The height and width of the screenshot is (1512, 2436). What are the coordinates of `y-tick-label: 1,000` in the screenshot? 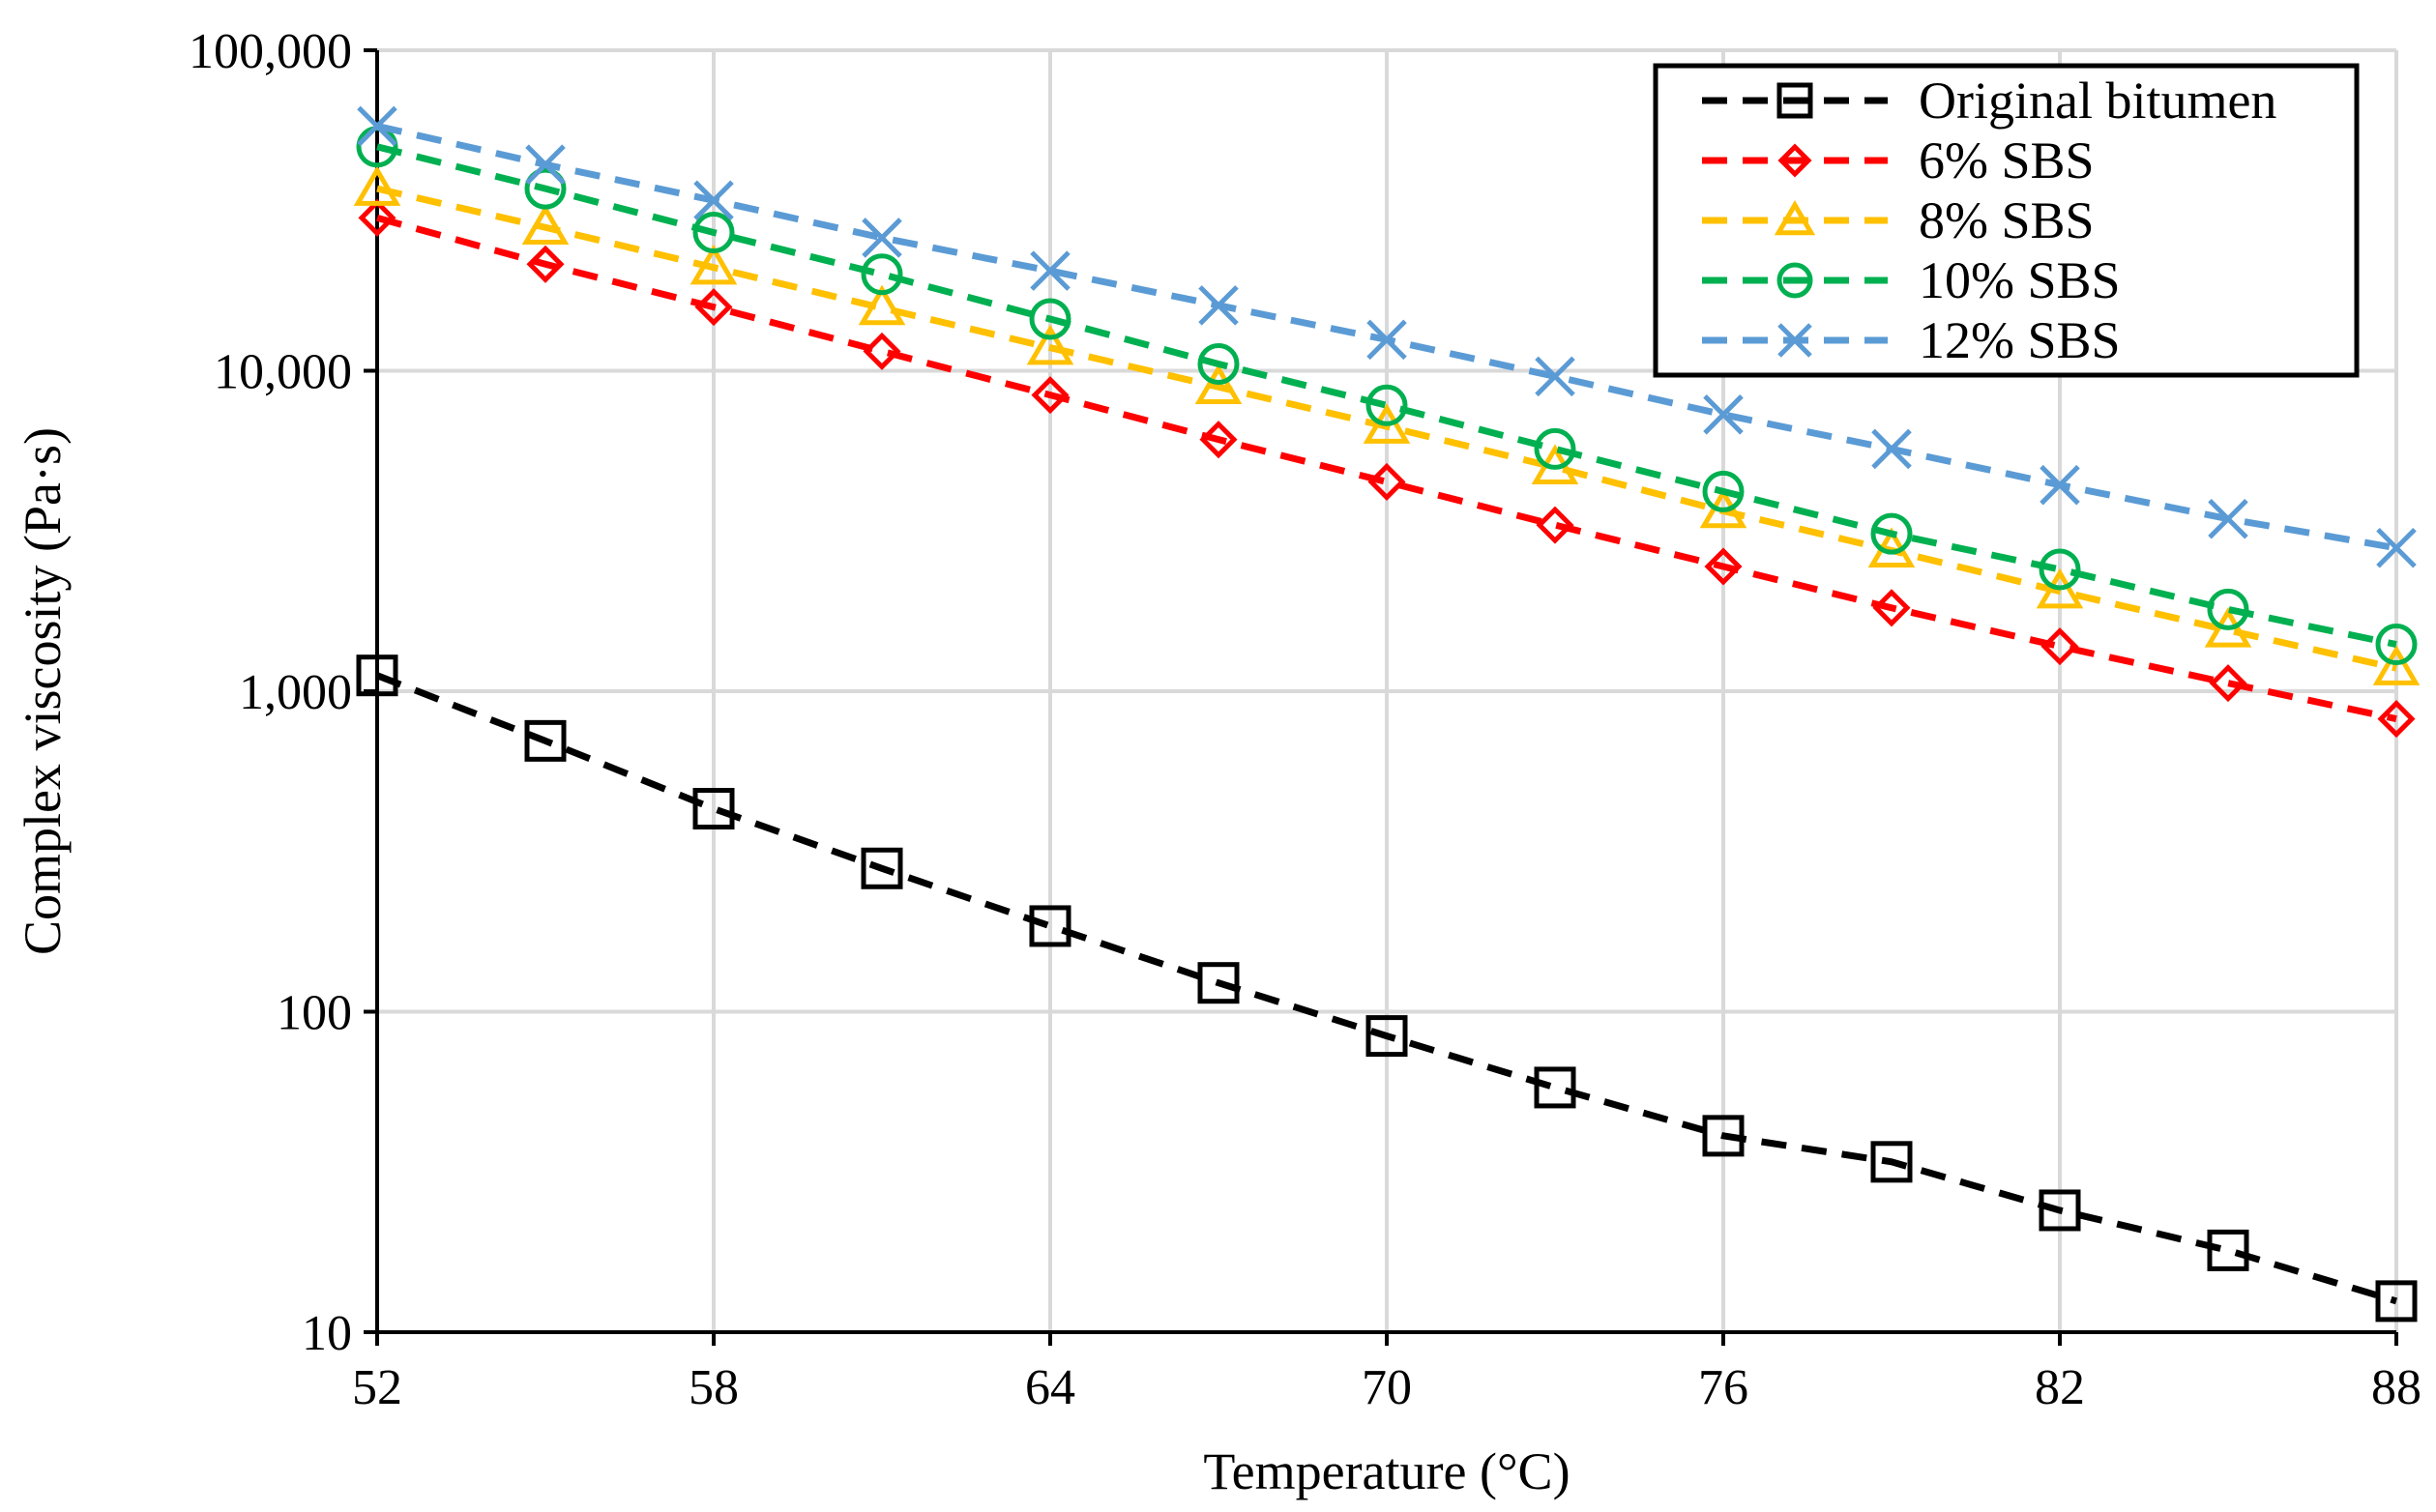 It's located at (295, 692).